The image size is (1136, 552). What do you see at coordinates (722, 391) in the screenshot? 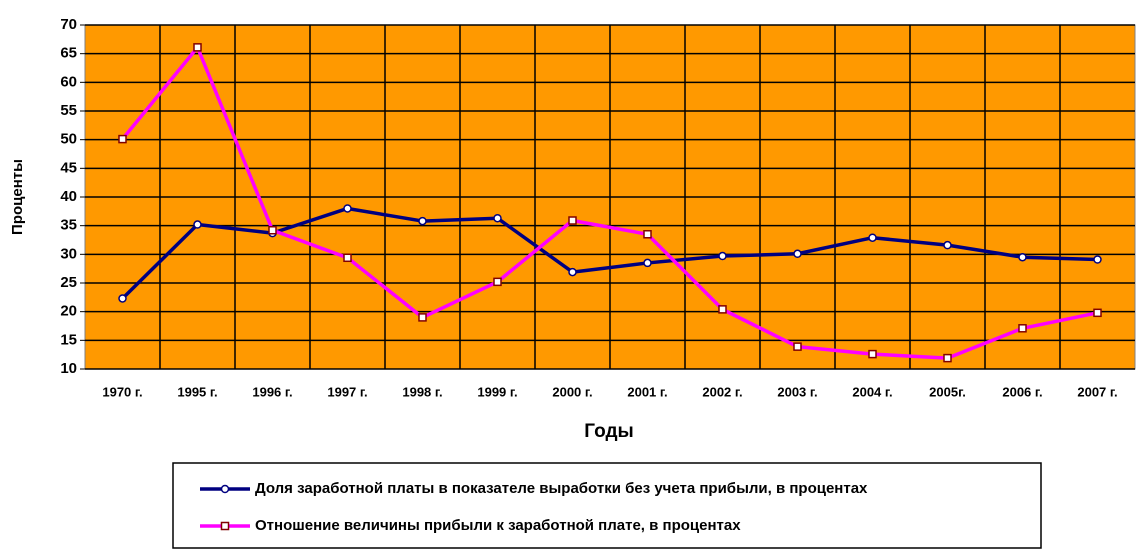
I see `x-tick-label: 2002 г.` at bounding box center [722, 391].